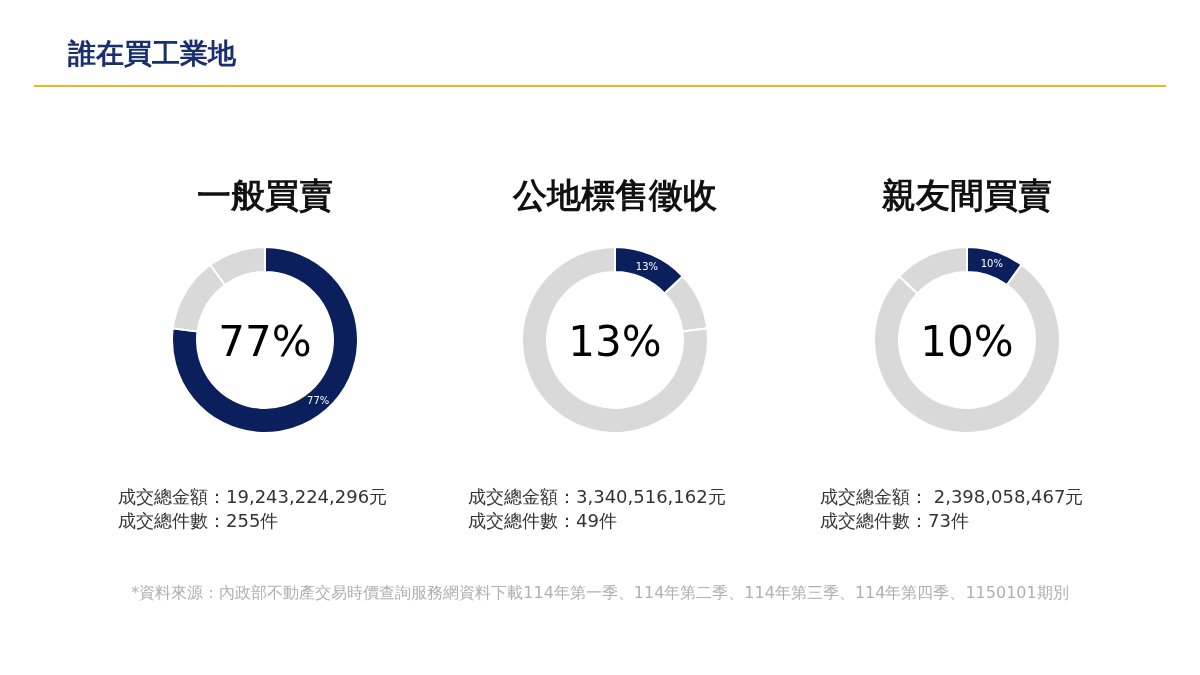  Describe the element at coordinates (265, 195) in the screenshot. I see `chart-title: 一般買賣` at that location.